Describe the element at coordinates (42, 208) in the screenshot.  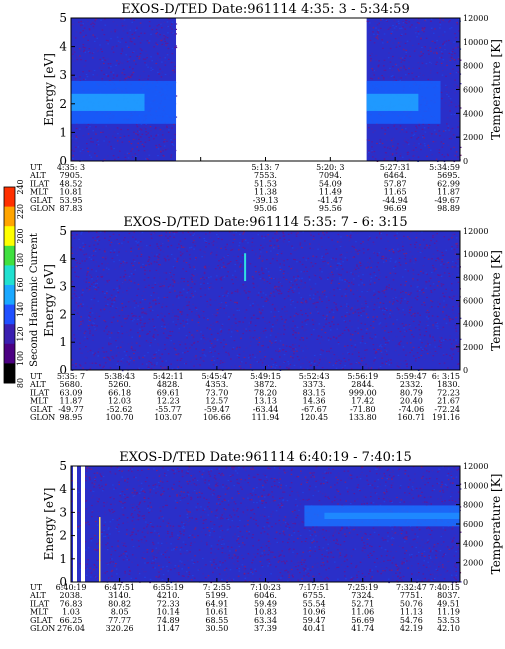
I see `row-label: GLON` at that location.